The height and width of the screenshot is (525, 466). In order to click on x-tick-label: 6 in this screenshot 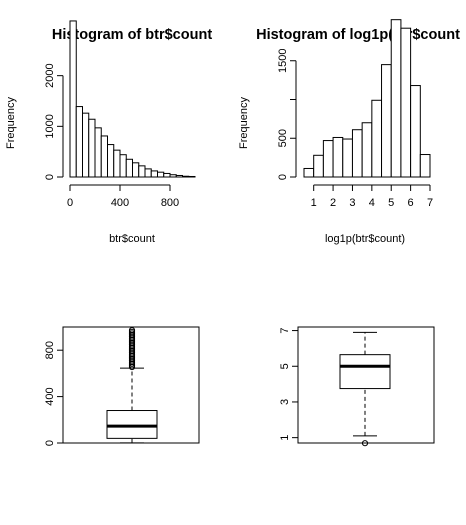, I will do `click(411, 203)`.